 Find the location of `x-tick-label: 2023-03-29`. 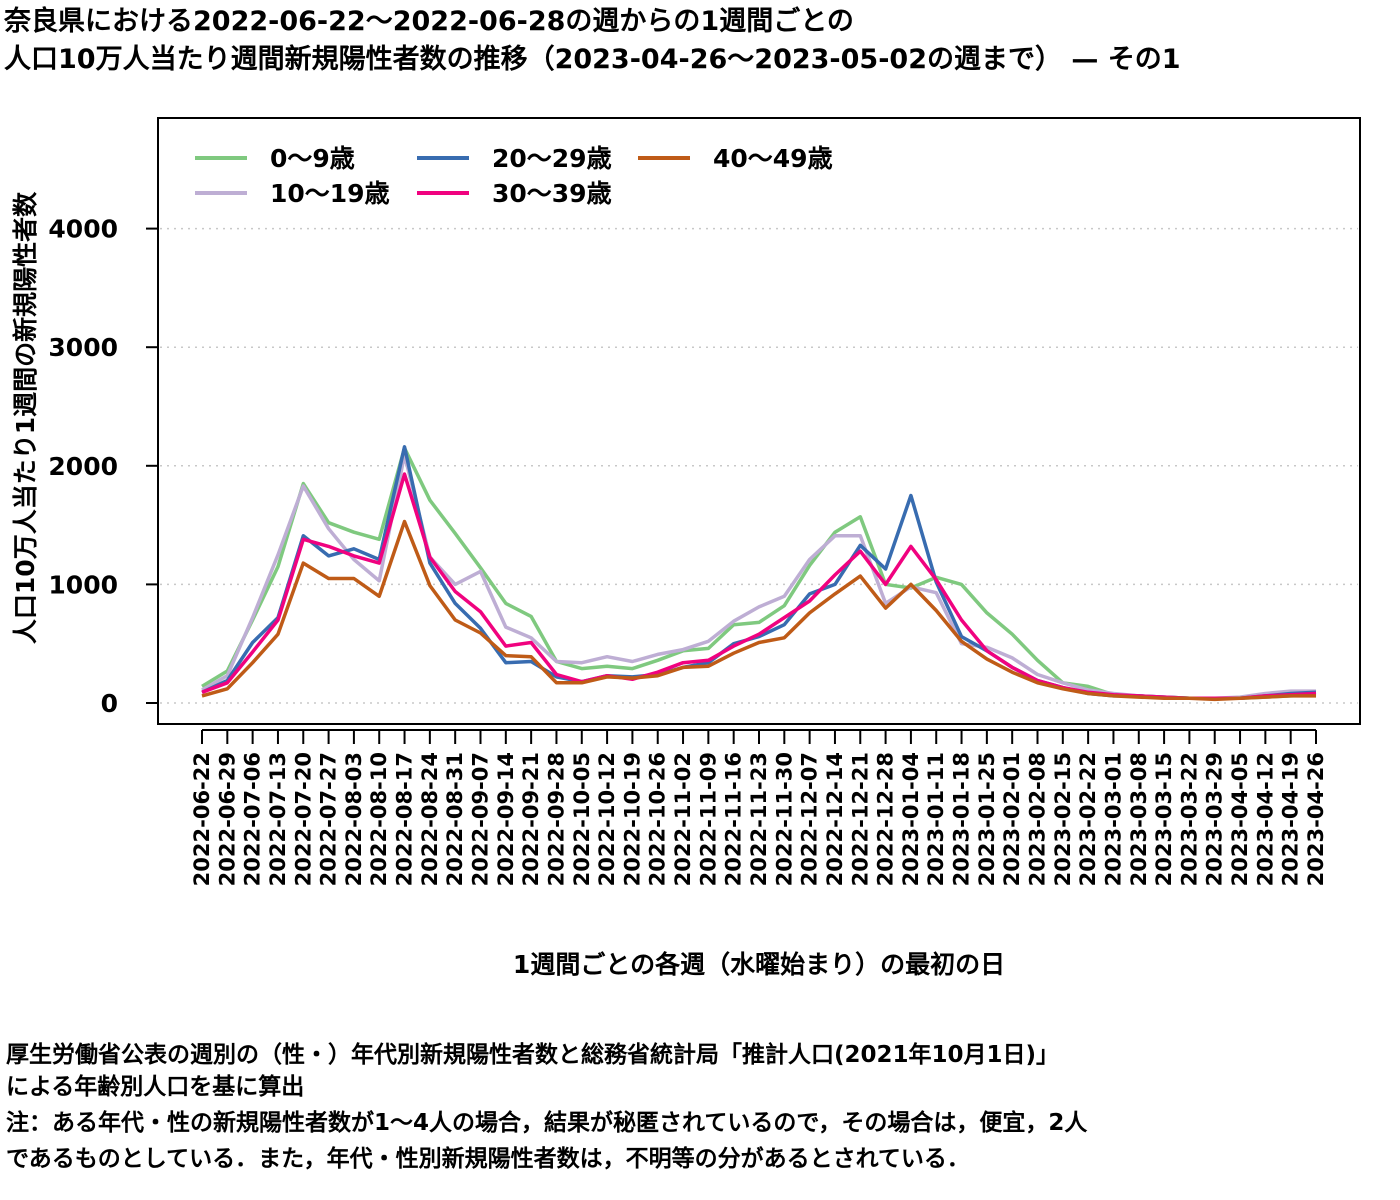

x-tick-label: 2023-03-29 is located at coordinates (1215, 819).